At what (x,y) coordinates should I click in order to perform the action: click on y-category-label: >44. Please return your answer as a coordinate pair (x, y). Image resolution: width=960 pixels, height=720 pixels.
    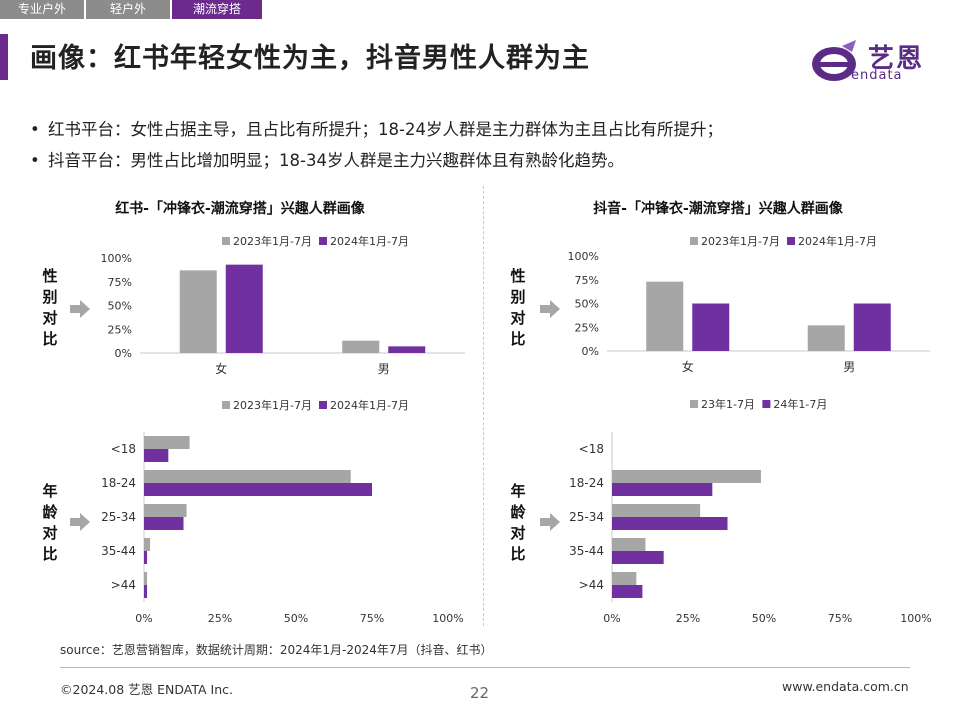
    Looking at the image, I should click on (123, 585).